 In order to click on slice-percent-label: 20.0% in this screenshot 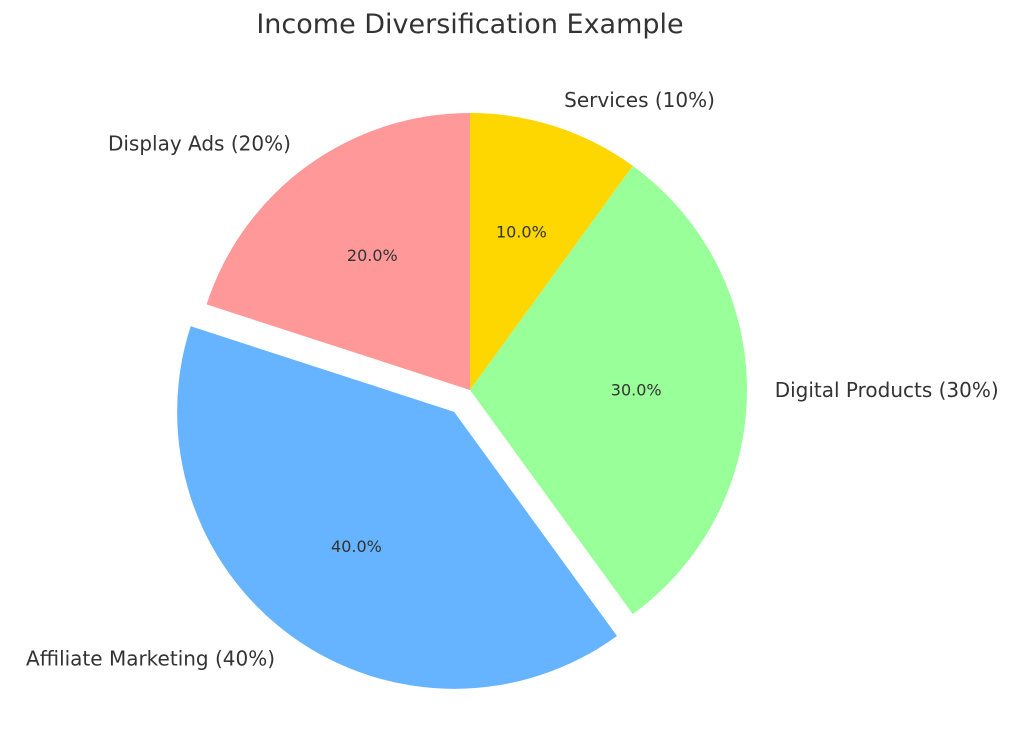, I will do `click(372, 255)`.